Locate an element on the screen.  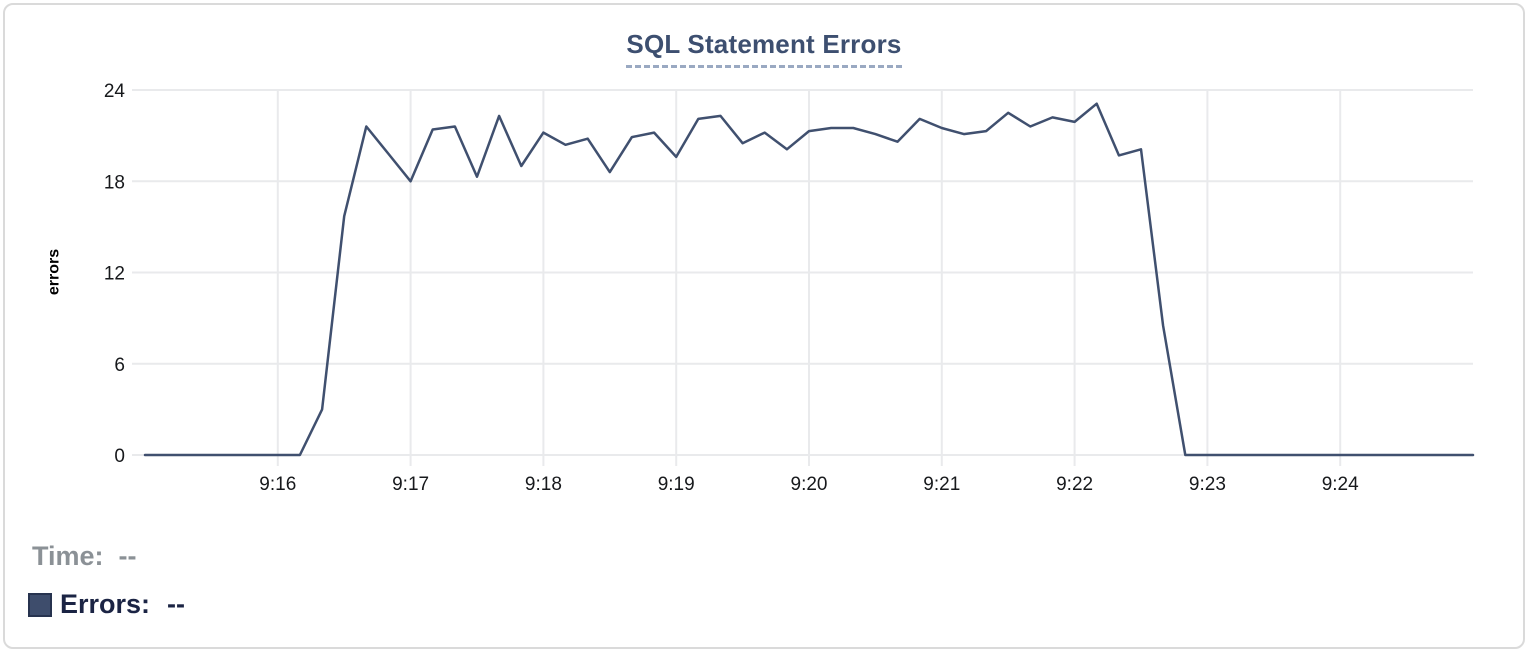
hover-readout: Time: -- Errors: -- is located at coordinates (106, 580).